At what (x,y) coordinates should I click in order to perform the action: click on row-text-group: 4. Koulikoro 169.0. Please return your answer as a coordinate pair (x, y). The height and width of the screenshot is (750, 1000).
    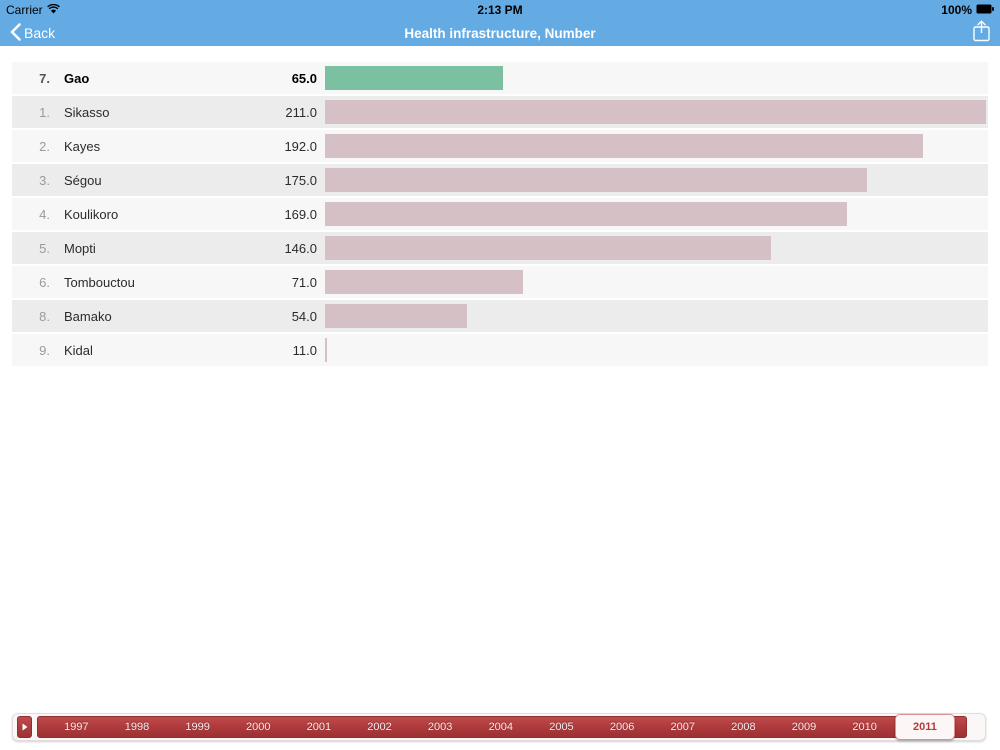
    Looking at the image, I should click on (164, 214).